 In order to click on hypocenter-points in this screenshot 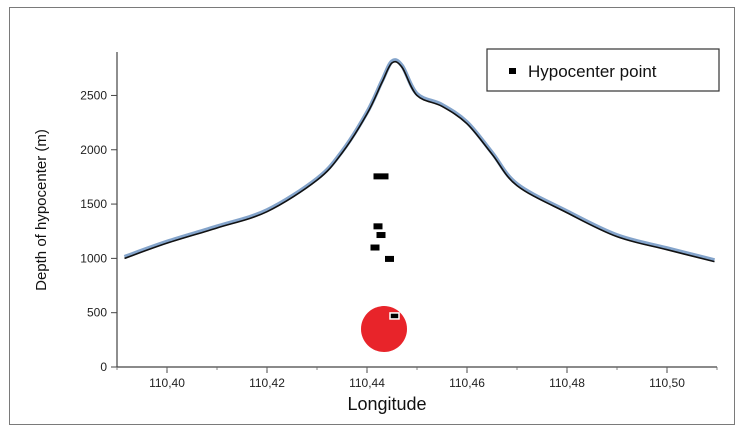, I will do `click(385, 246)`.